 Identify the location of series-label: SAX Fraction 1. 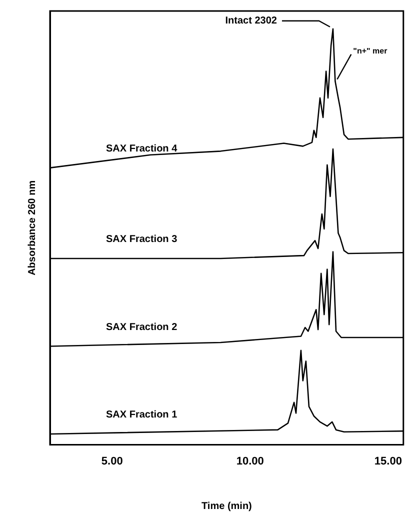
(142, 415).